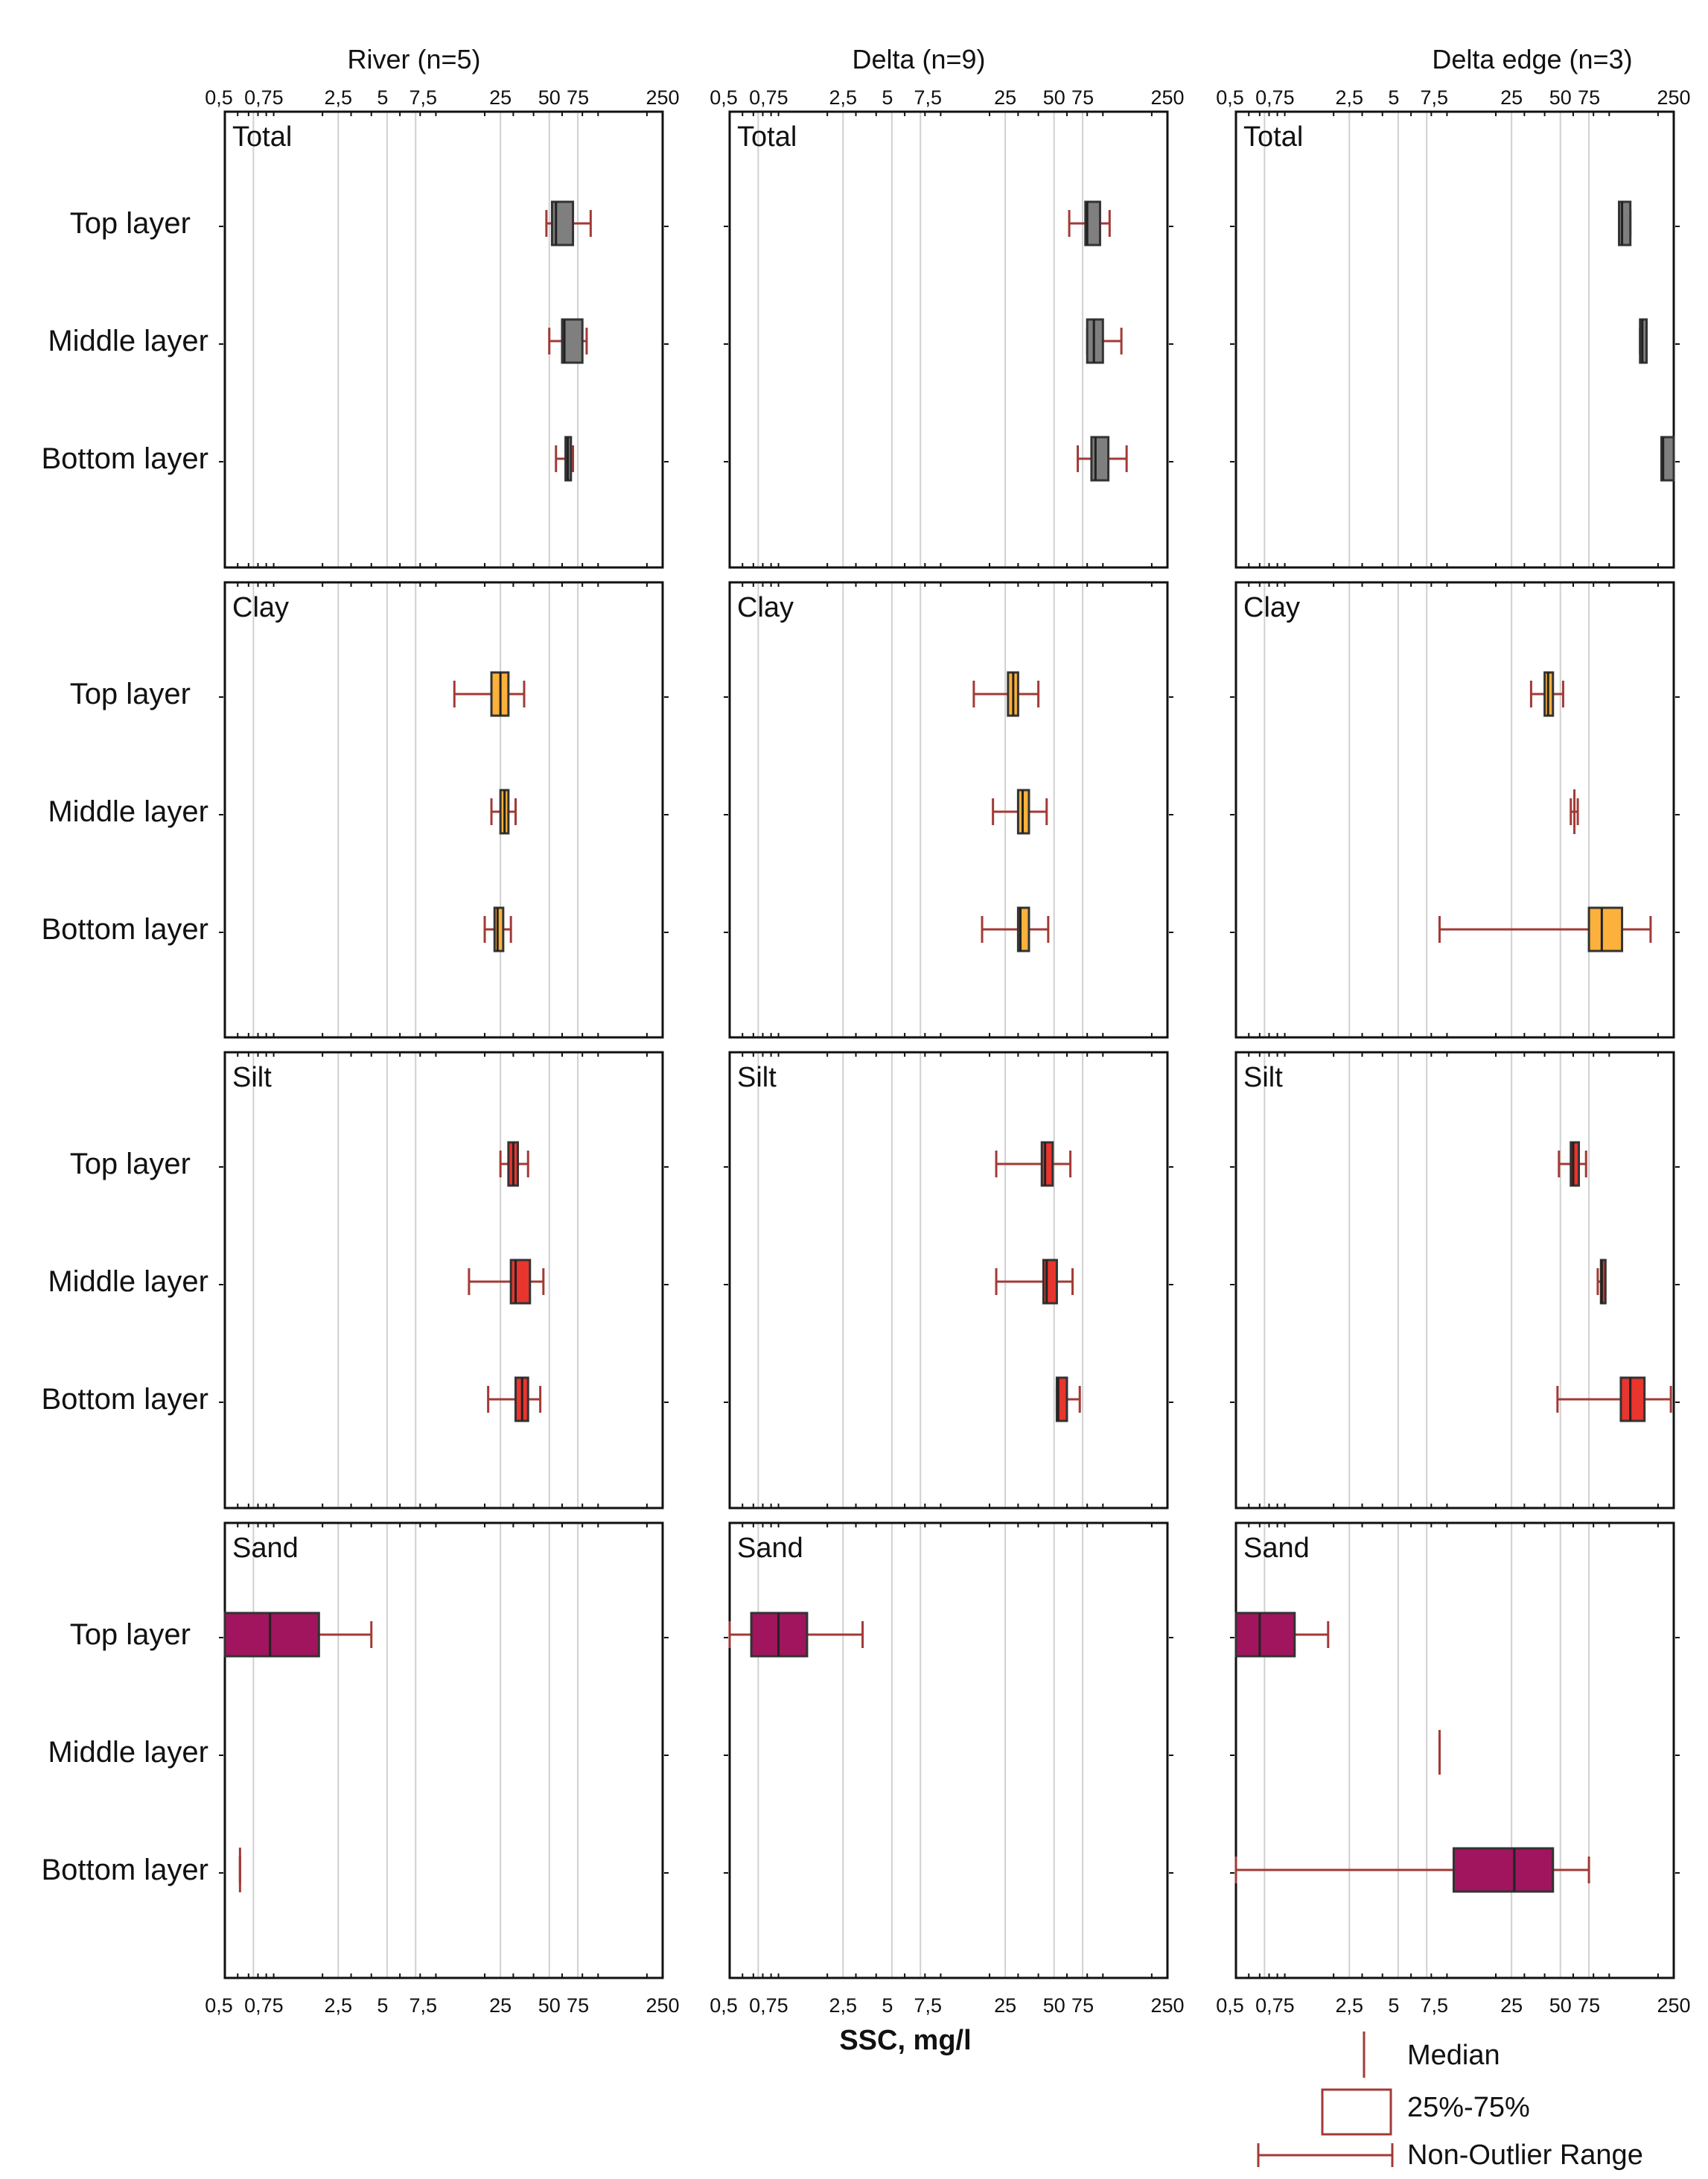 The image size is (1708, 2179). I want to click on panel: Silt, so click(444, 1280).